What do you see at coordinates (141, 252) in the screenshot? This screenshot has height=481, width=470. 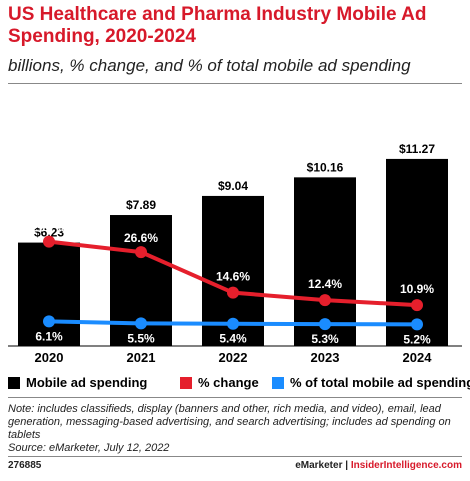 I see `pct-change-point-2021` at bounding box center [141, 252].